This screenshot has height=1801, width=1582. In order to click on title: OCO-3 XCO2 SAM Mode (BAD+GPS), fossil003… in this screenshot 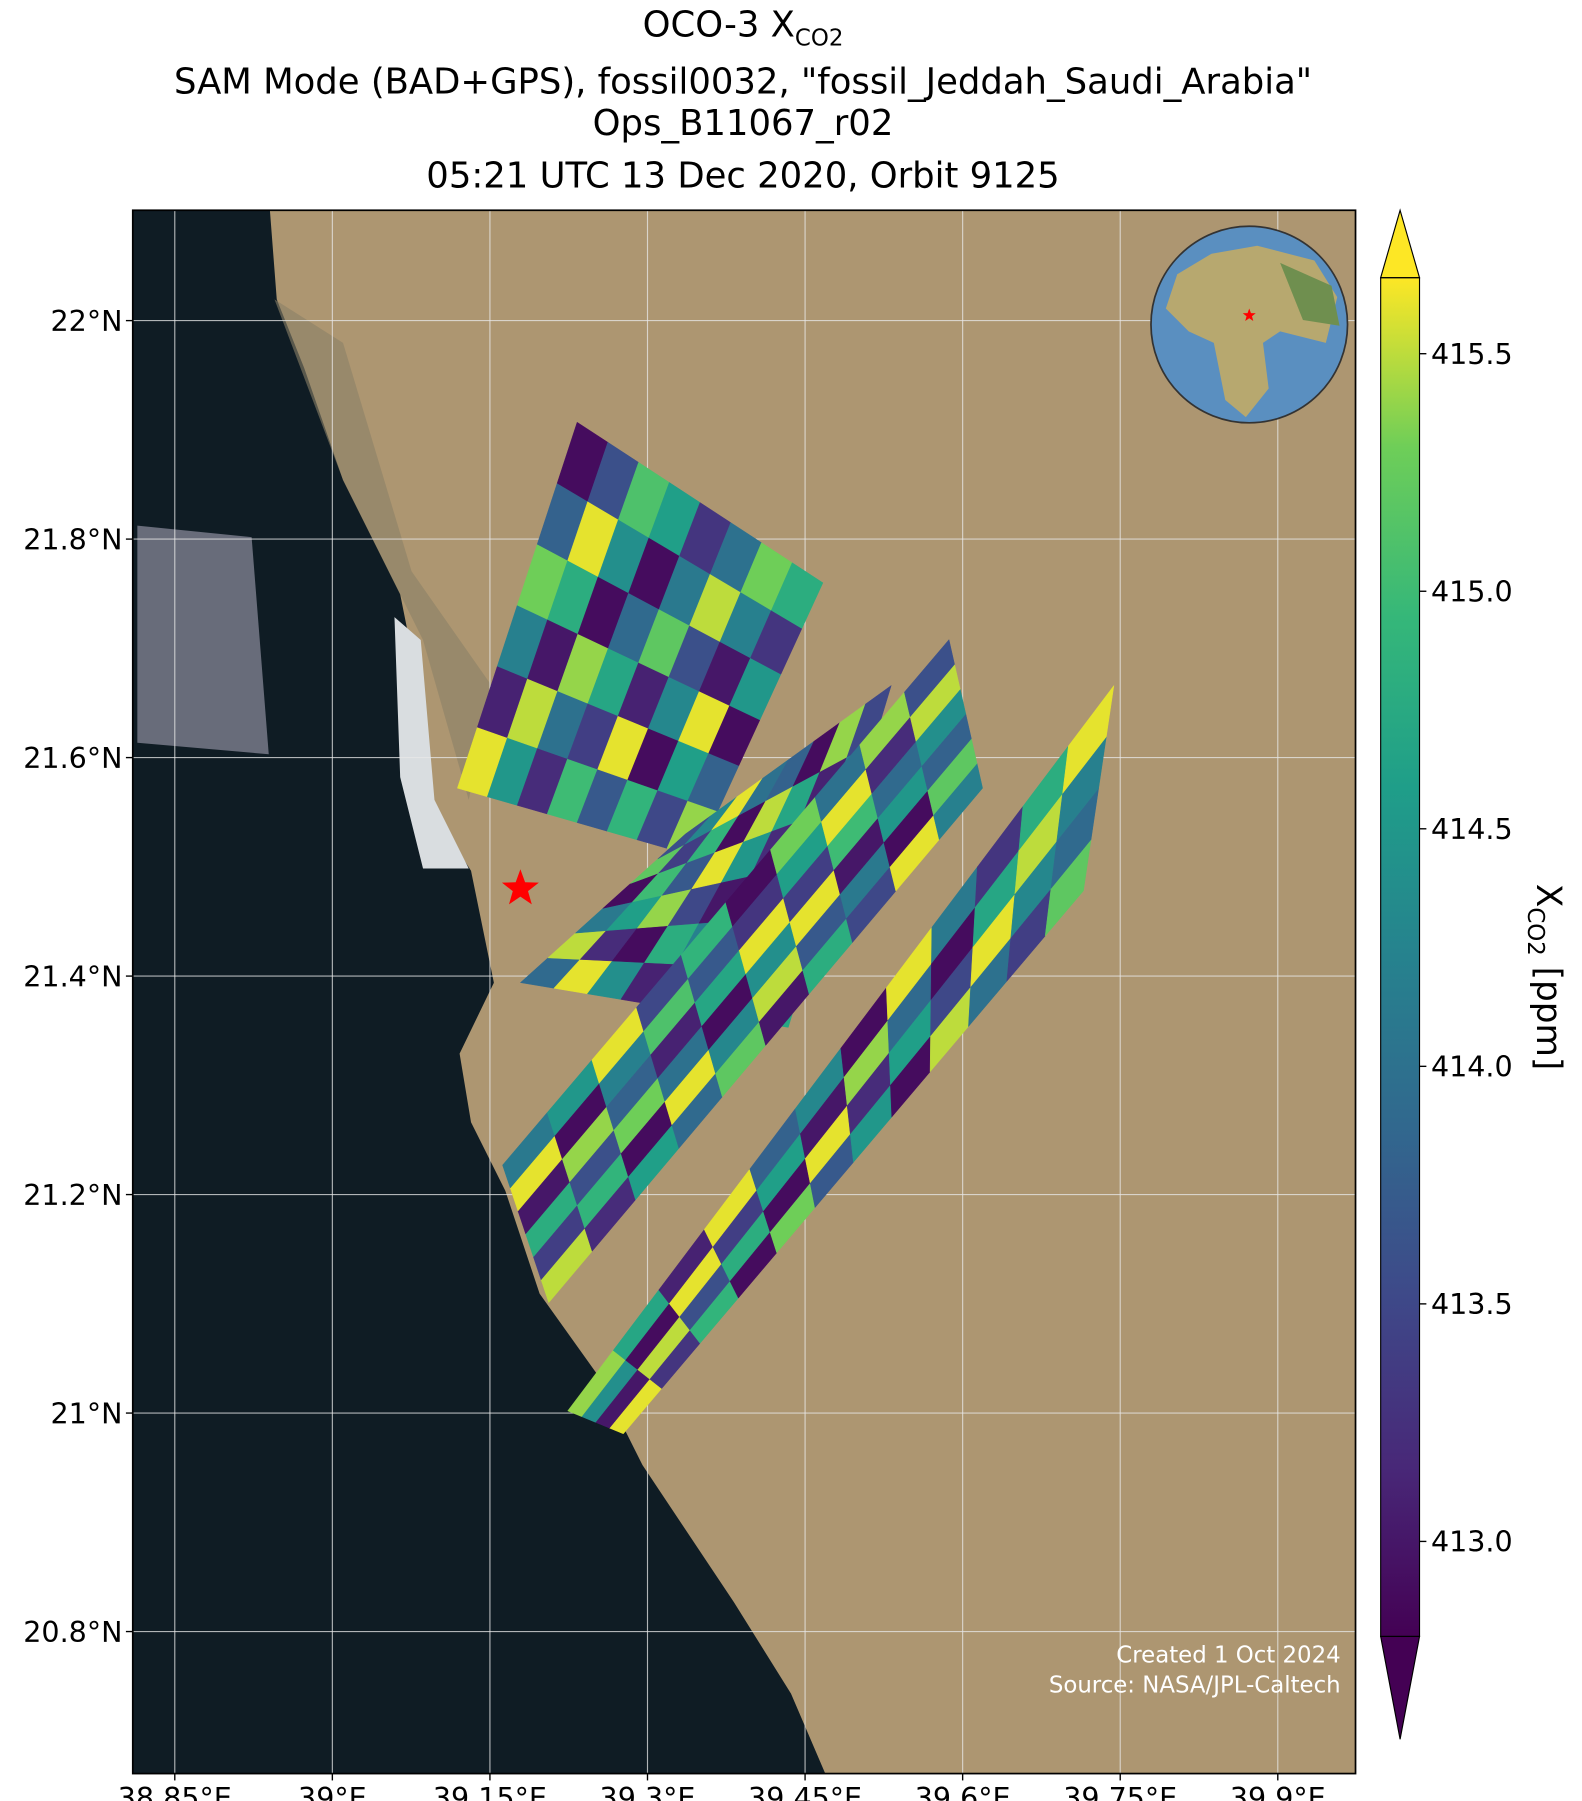, I will do `click(743, 101)`.